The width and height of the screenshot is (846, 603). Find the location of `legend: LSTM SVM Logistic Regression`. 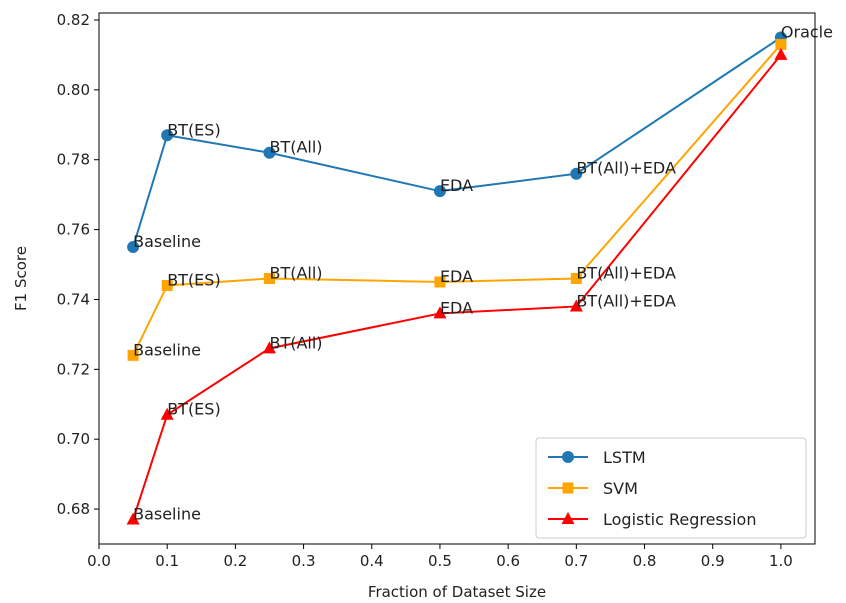

legend: LSTM SVM Logistic Regression is located at coordinates (671, 488).